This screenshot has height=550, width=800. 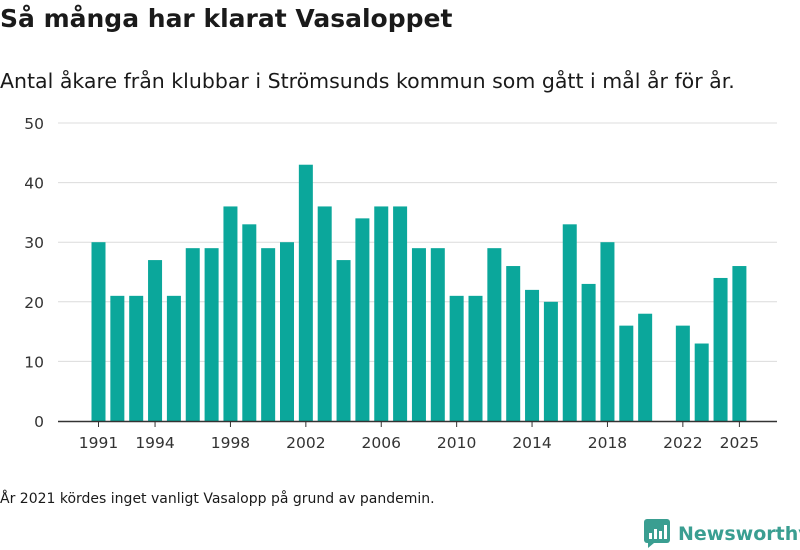 What do you see at coordinates (34, 273) in the screenshot?
I see `y-tick-labels: 0 10 20 30 40 50` at bounding box center [34, 273].